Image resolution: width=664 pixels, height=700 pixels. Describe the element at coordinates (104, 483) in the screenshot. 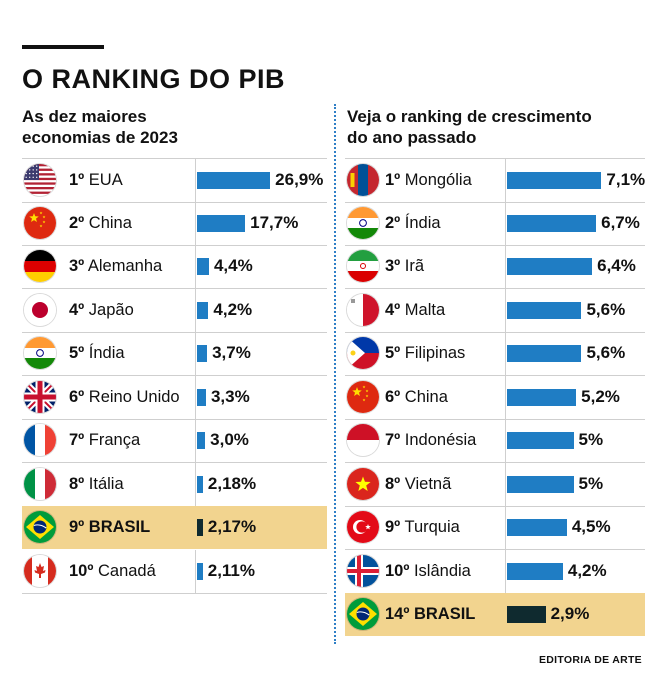

I see `country-name: Itália` at that location.